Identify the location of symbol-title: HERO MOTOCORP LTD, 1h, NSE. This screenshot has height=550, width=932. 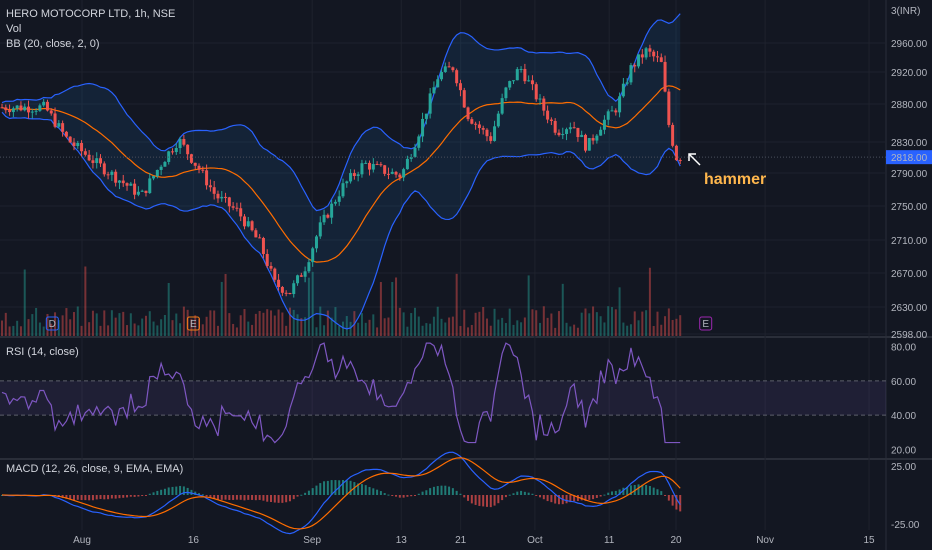
(91, 14).